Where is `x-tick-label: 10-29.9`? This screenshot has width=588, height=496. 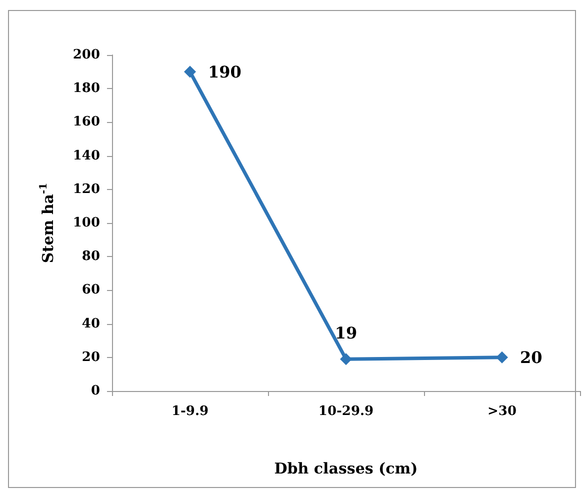
x-tick-label: 10-29.9 is located at coordinates (346, 411).